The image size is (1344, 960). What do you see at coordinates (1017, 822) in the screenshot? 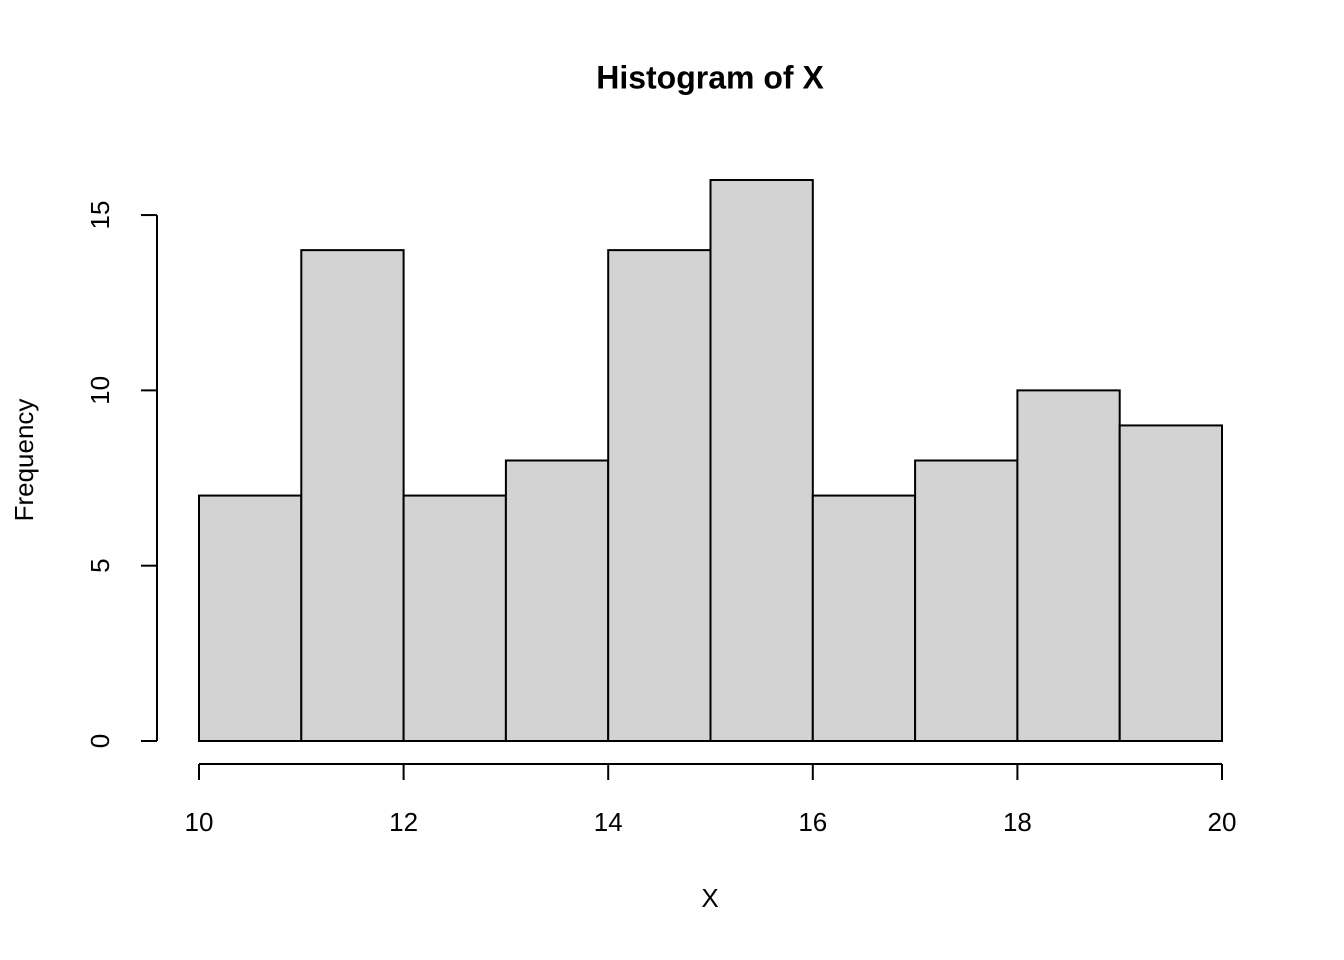
I see `x-tick-label: 18` at bounding box center [1017, 822].